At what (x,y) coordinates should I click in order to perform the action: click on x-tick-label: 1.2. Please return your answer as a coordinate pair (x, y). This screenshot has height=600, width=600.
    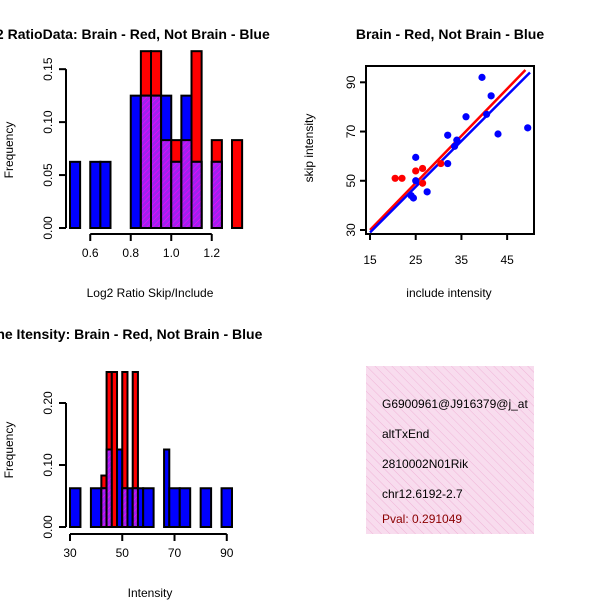
    Looking at the image, I should click on (211, 253).